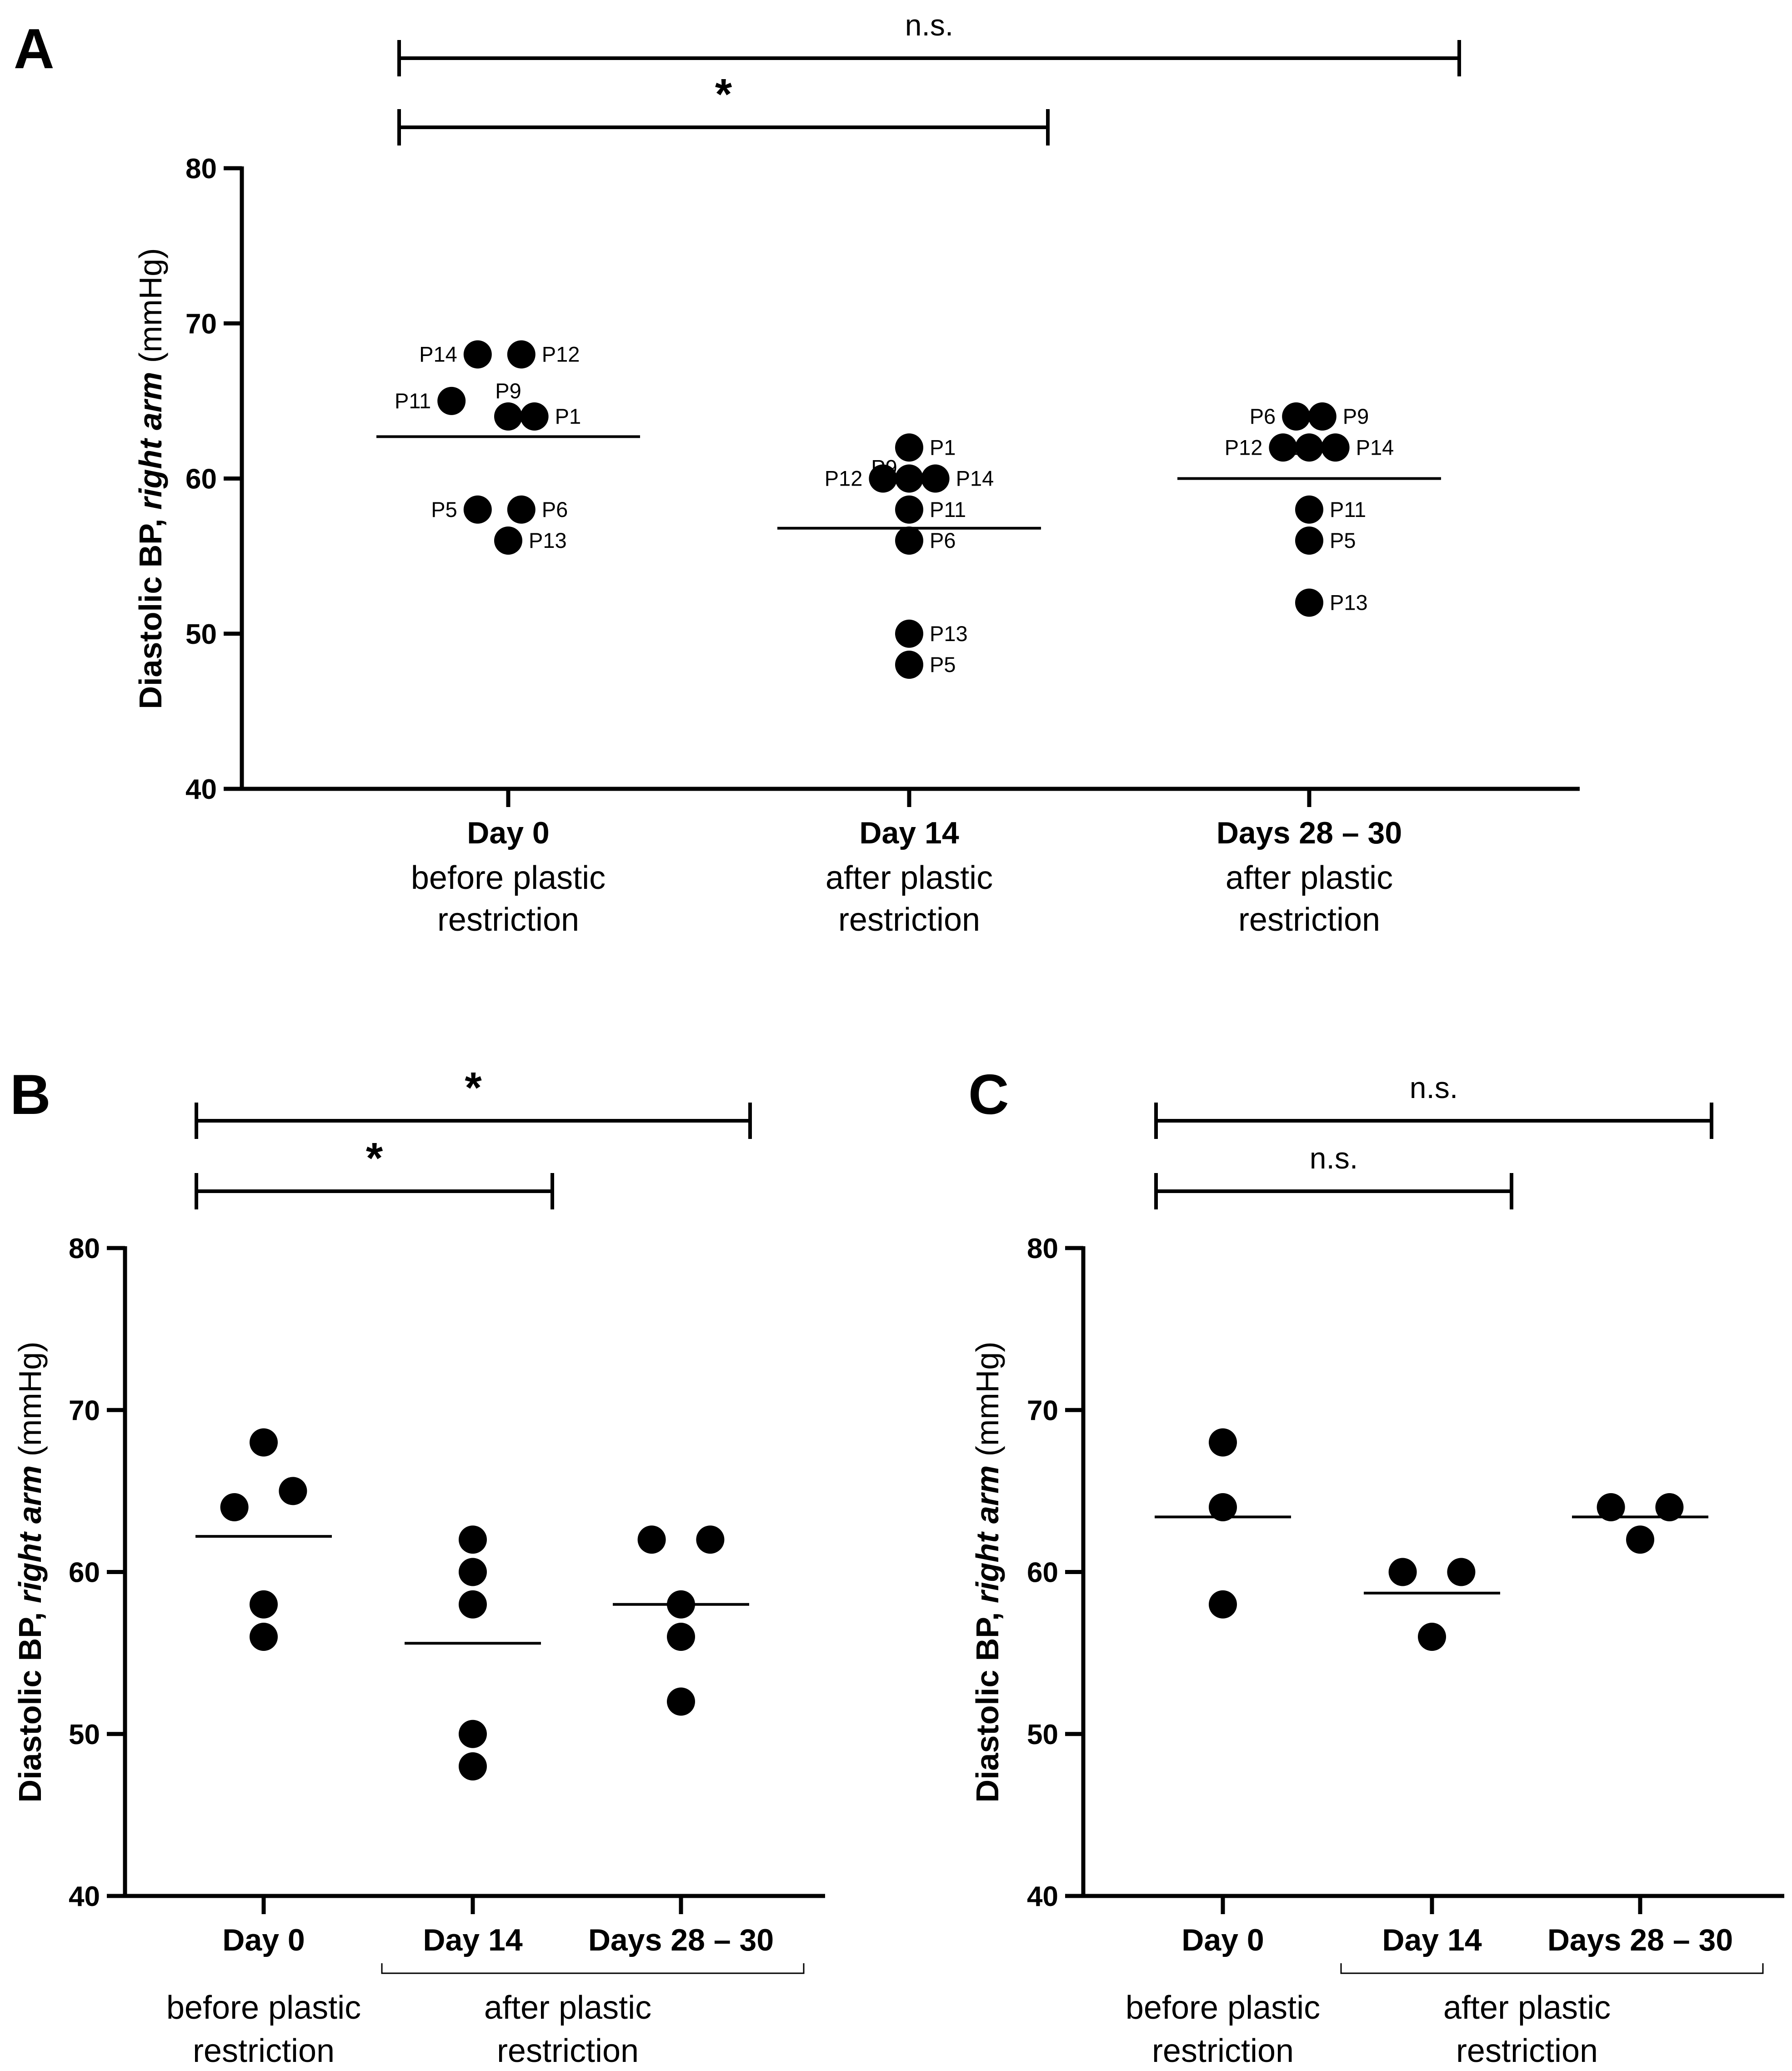  I want to click on panel-letter: A, so click(34, 49).